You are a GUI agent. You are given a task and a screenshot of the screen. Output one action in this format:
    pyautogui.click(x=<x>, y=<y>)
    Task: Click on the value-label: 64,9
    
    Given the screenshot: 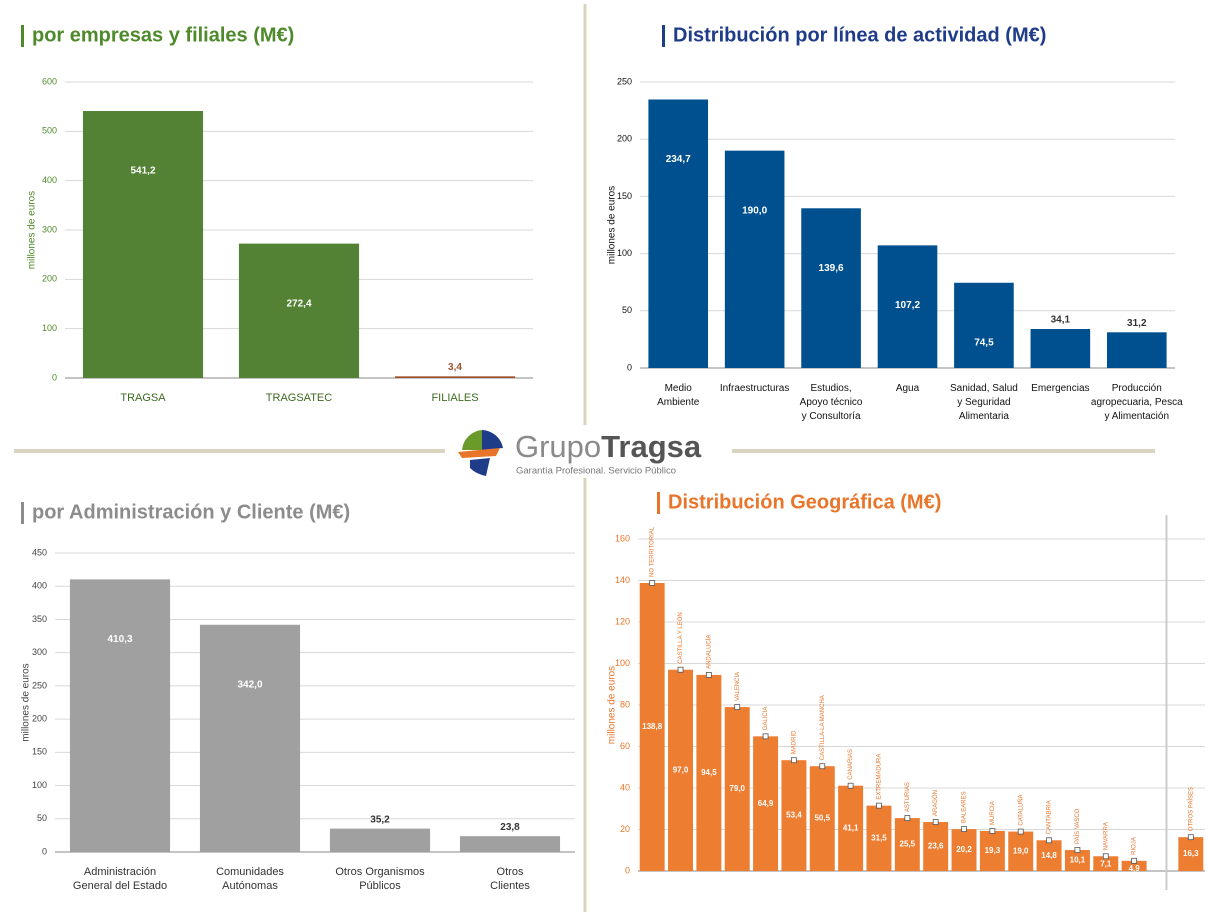 What is the action you would take?
    pyautogui.click(x=766, y=803)
    